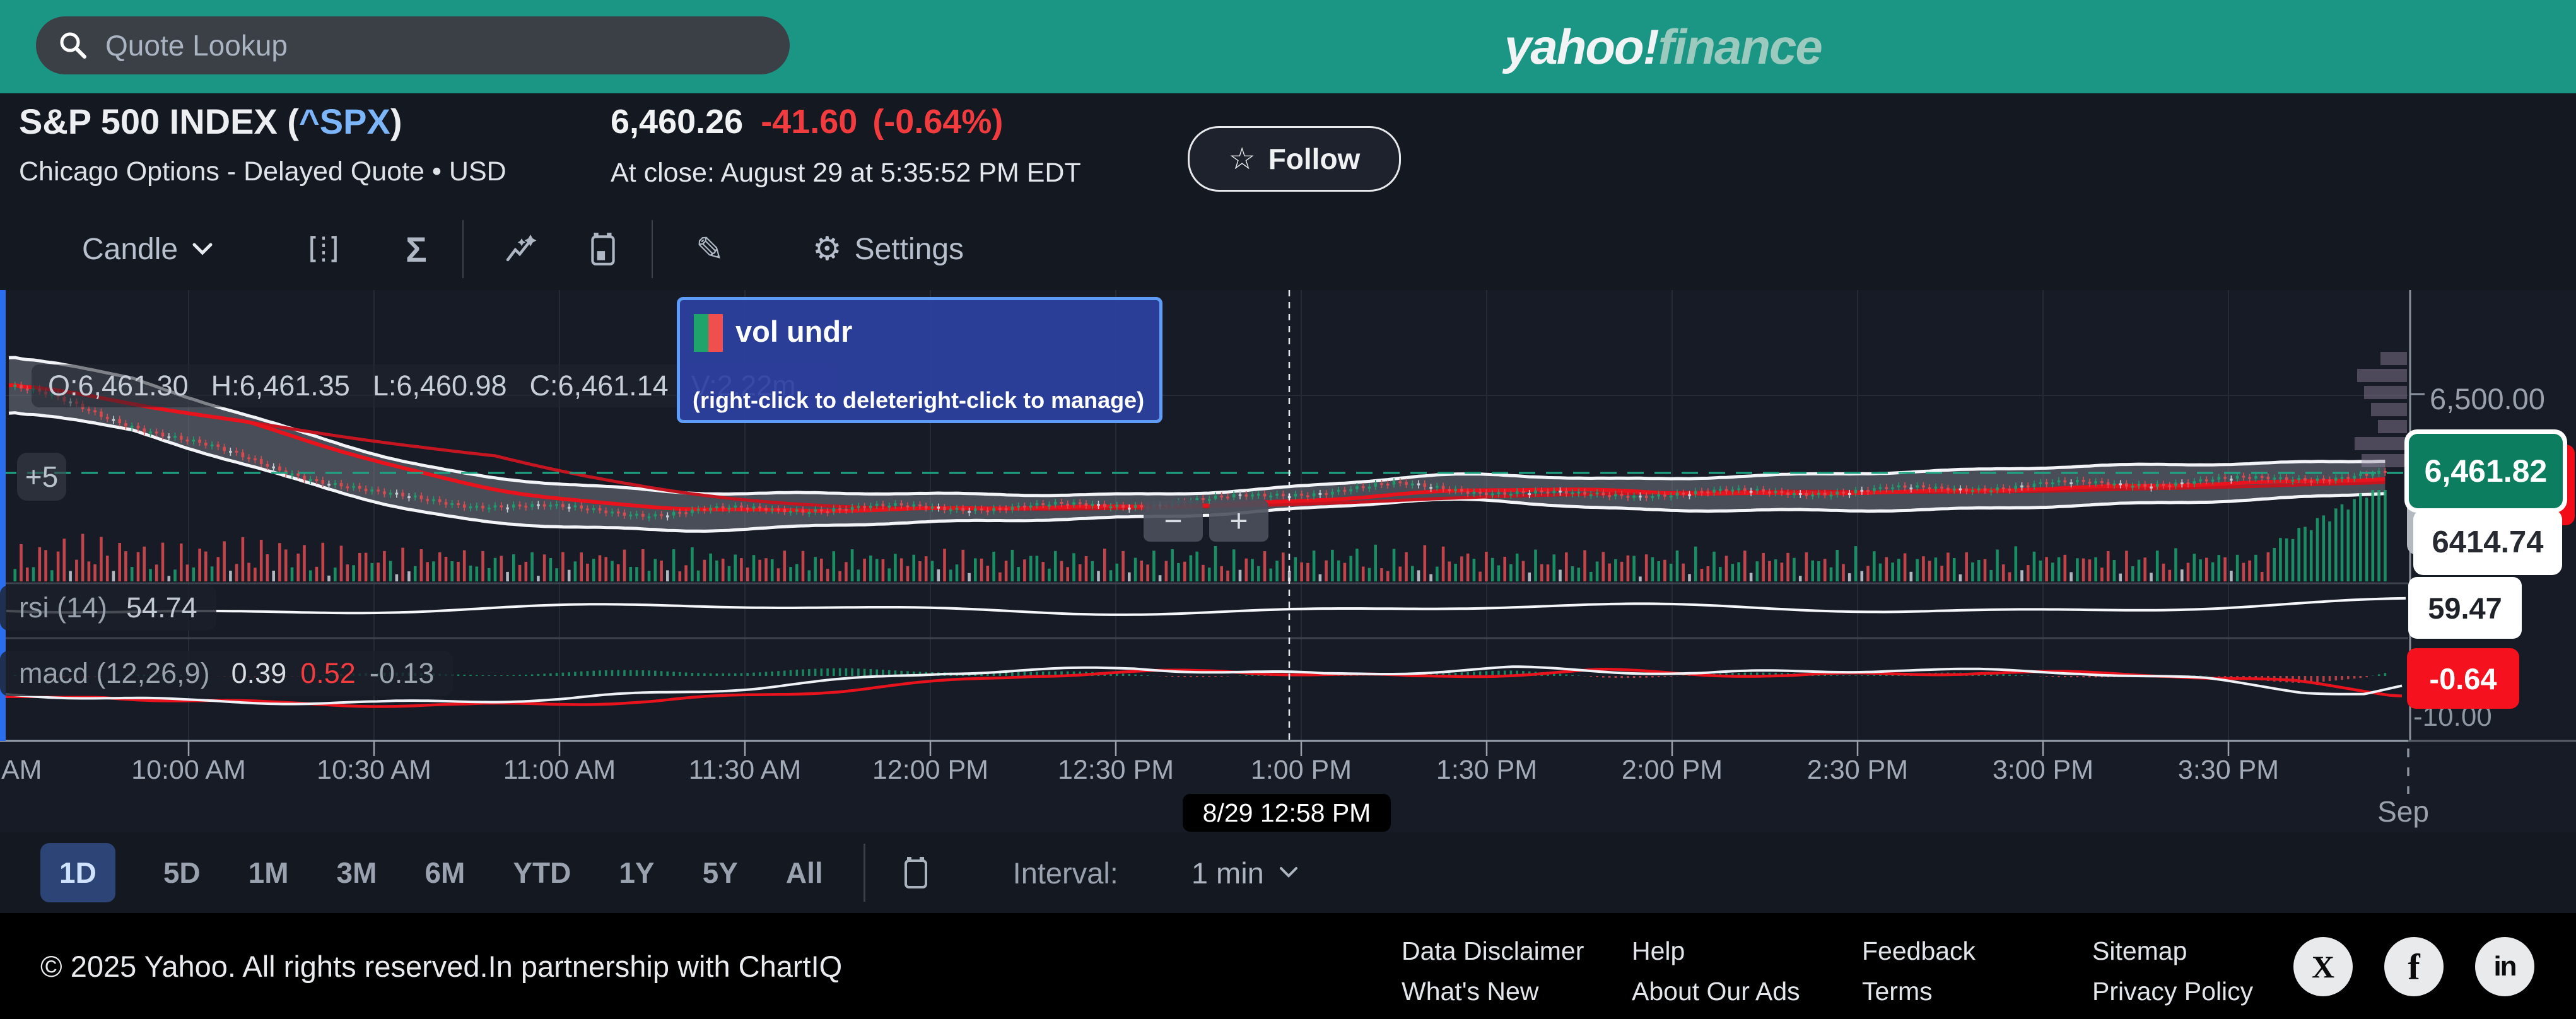  Describe the element at coordinates (323, 249) in the screenshot. I see `compare-range-icon` at that location.